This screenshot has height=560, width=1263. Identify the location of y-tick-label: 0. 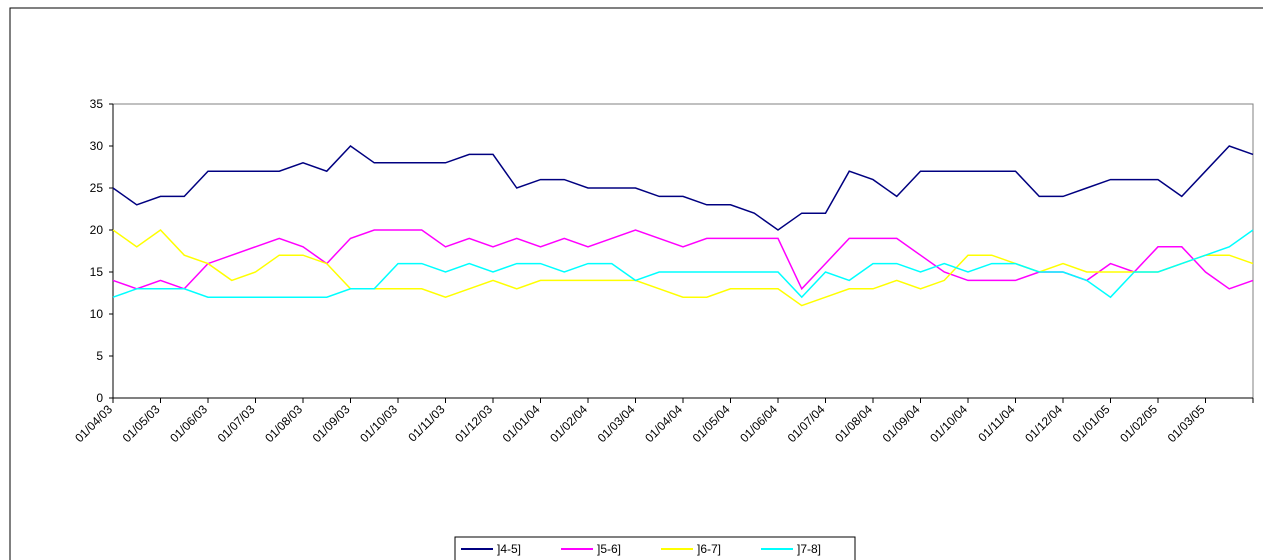
(99, 398).